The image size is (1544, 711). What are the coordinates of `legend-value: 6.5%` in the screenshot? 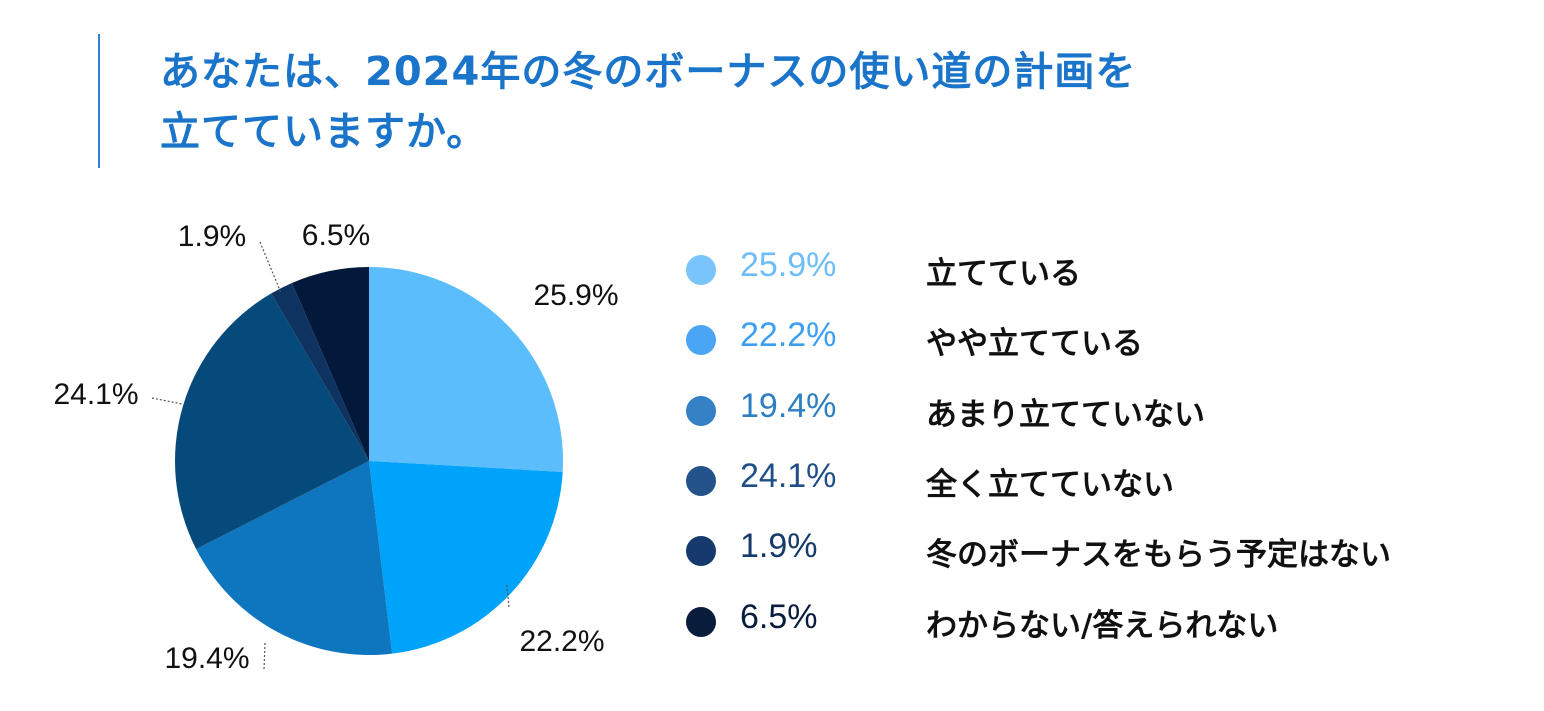 It's located at (779, 617).